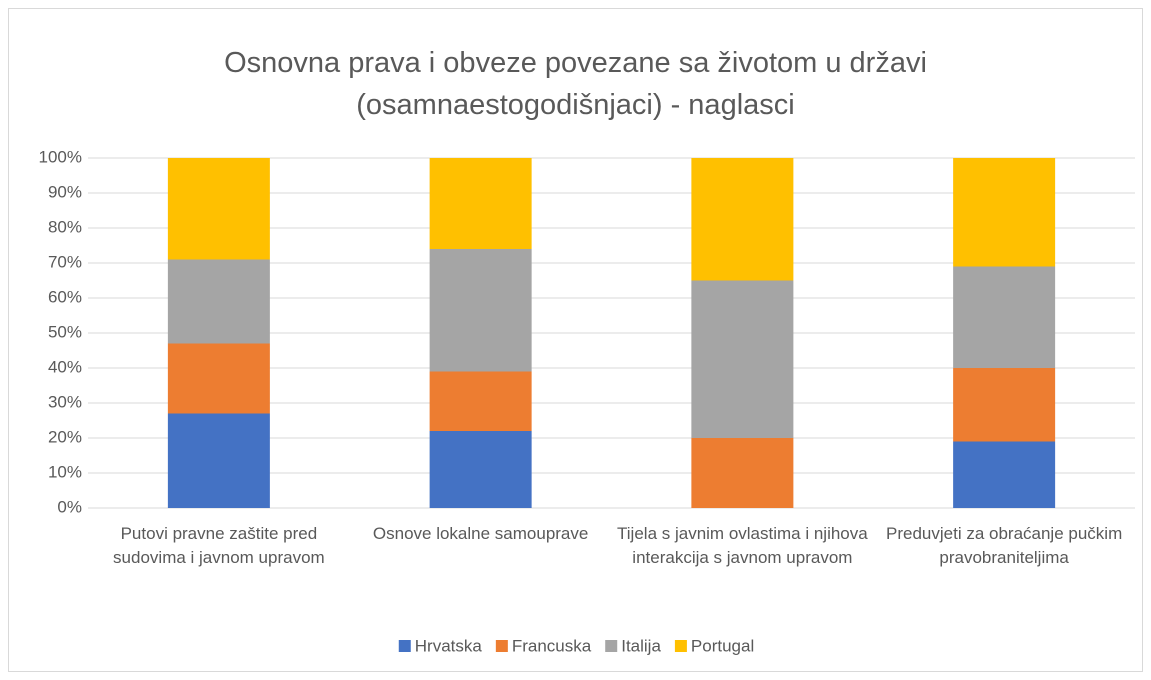 This screenshot has height=680, width=1151. I want to click on y-tick-label: 70%, so click(65, 261).